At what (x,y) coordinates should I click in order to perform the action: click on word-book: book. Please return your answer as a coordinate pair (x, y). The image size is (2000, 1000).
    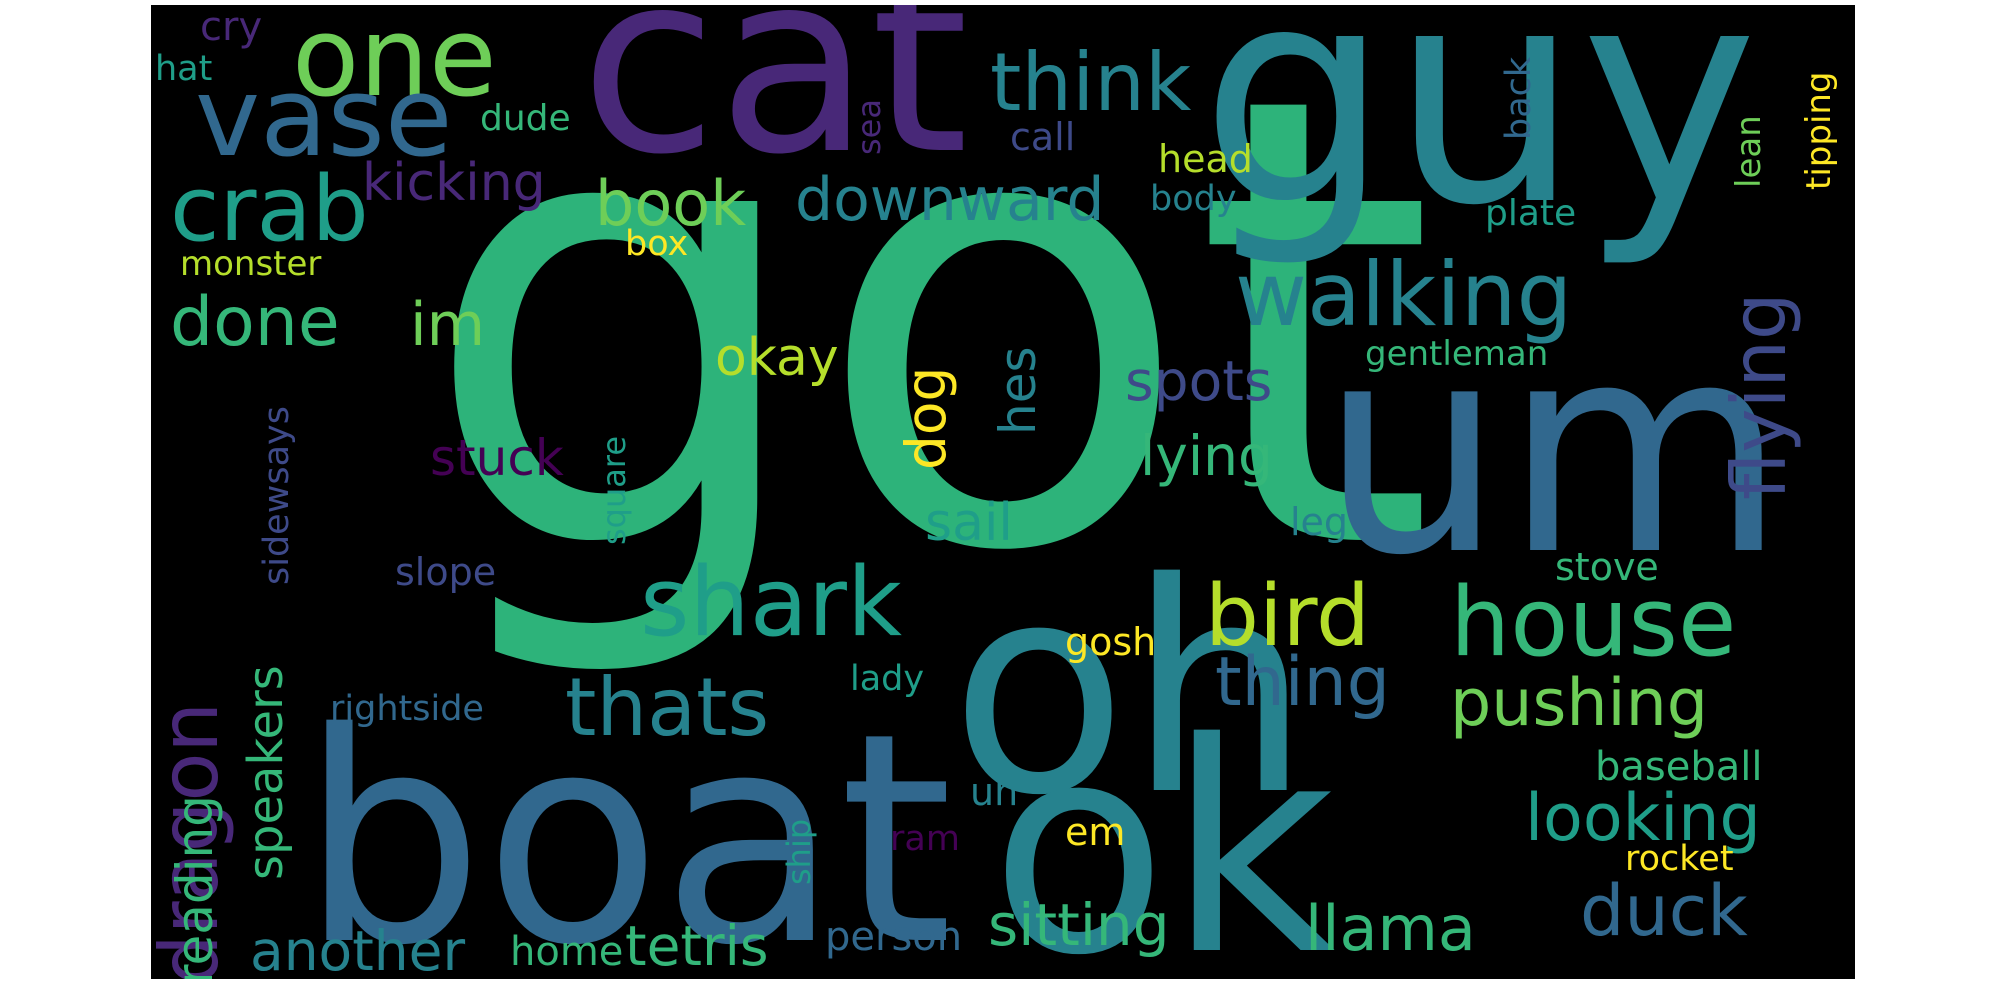
    Looking at the image, I should click on (670, 203).